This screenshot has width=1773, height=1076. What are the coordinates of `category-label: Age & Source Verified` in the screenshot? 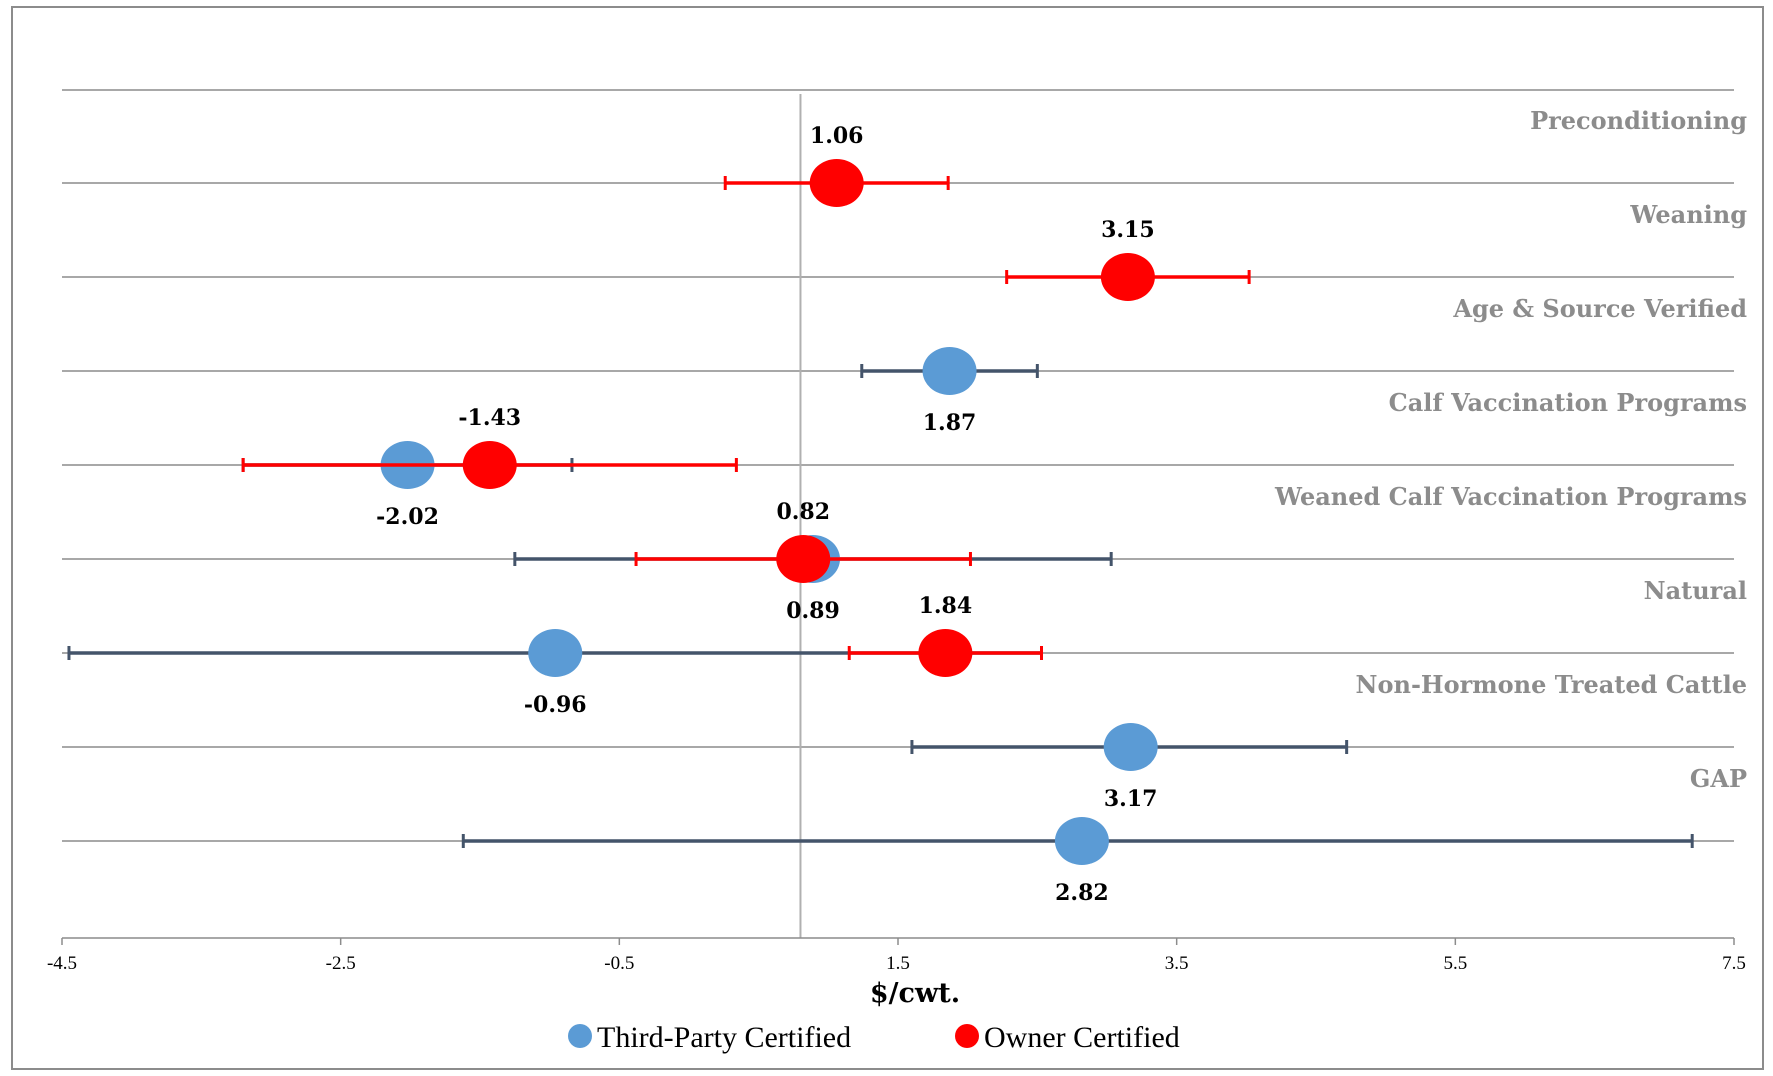 It's located at (1599, 308).